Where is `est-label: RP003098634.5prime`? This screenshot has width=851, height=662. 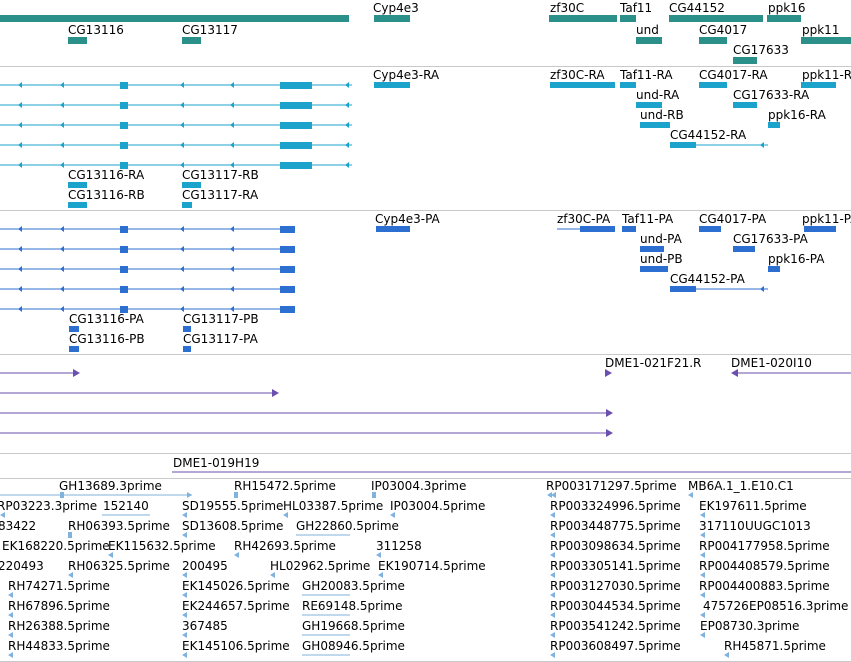
est-label: RP003098634.5prime is located at coordinates (615, 546).